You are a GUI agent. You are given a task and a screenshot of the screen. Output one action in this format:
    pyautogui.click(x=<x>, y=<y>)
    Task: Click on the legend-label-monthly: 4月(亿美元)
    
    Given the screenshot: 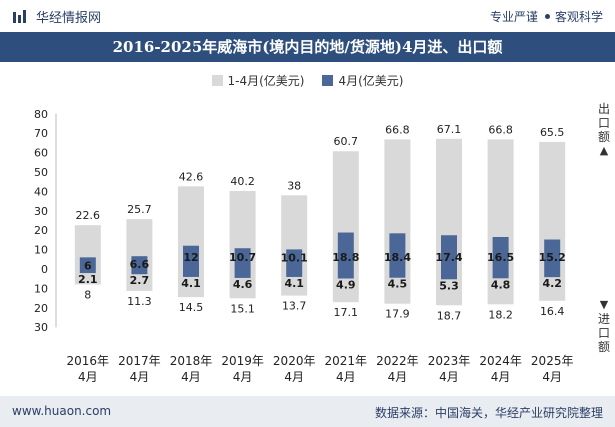 What is the action you would take?
    pyautogui.click(x=371, y=81)
    